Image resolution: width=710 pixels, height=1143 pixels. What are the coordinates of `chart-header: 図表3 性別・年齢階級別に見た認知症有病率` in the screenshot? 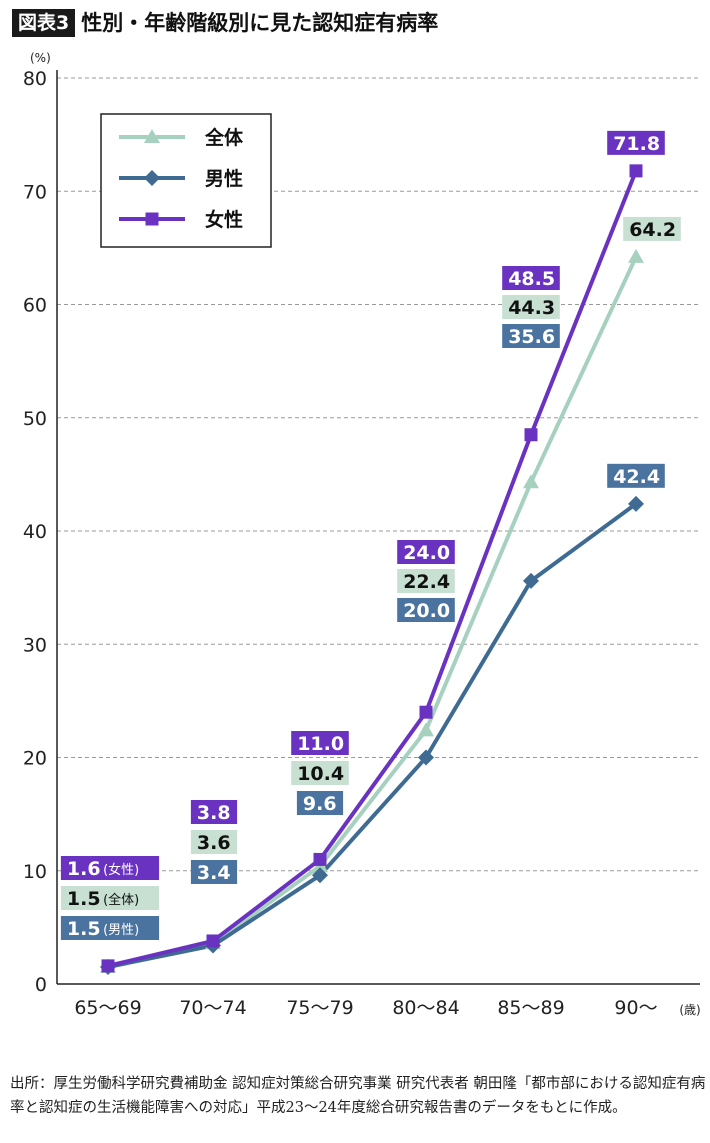 It's located at (225, 23).